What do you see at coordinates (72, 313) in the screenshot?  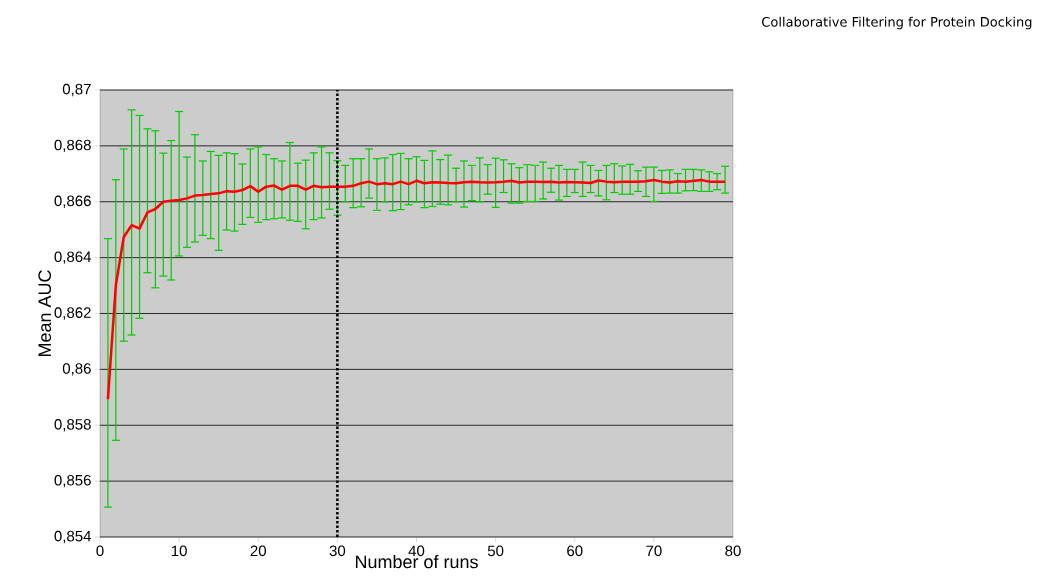 I see `y-tick-label: 0,862` at bounding box center [72, 313].